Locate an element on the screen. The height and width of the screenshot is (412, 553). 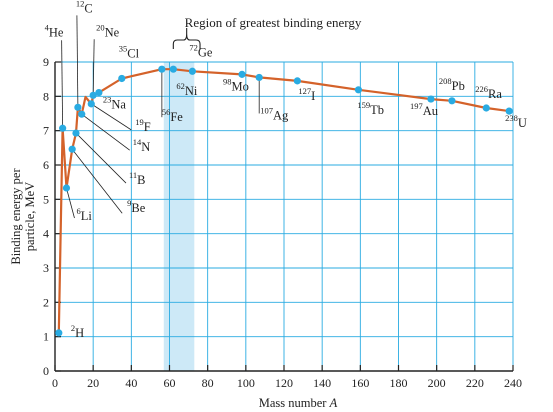
symbol-c: C is located at coordinates (88, 8).